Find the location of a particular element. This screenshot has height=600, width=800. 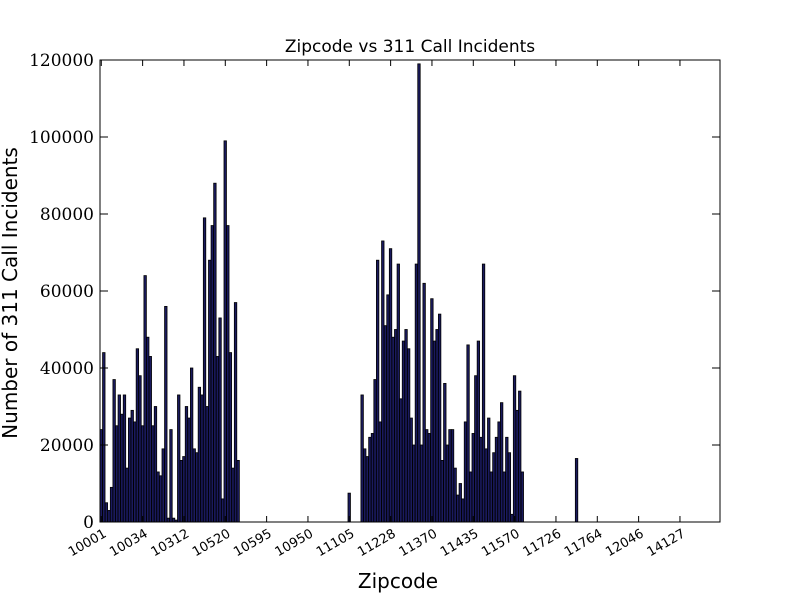

x-tick-label: 11570 is located at coordinates (500, 543).